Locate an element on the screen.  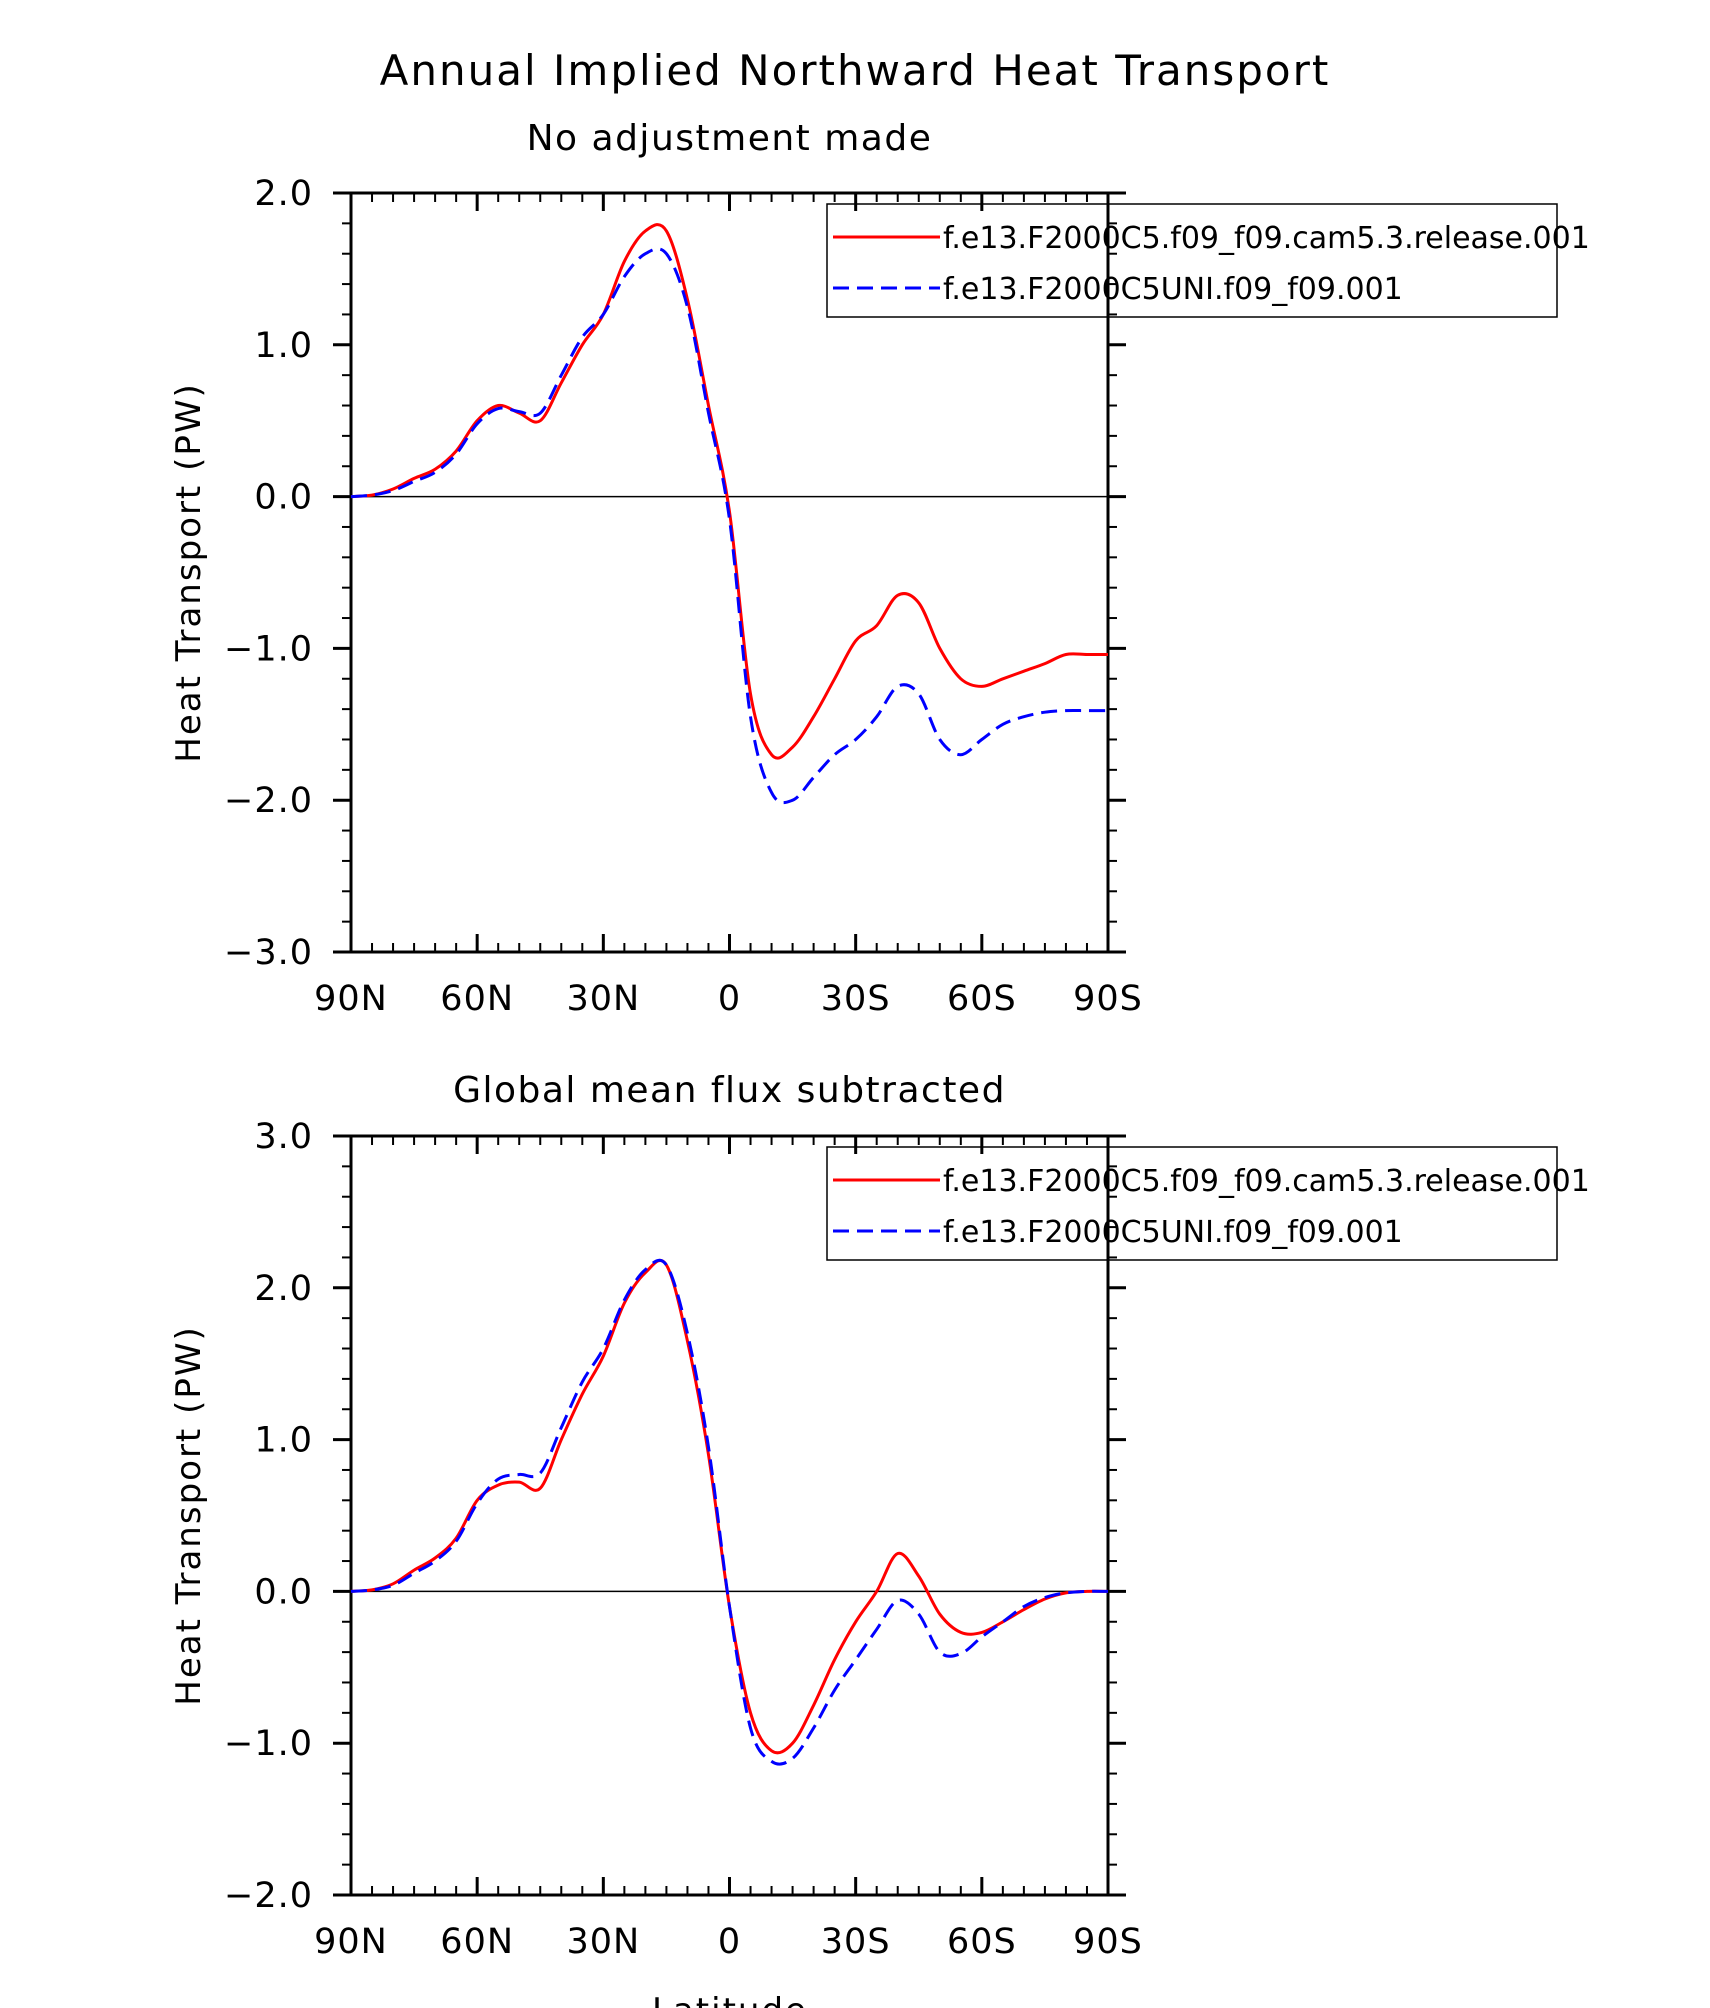
panel-title: No adjustment made is located at coordinates (730, 138).